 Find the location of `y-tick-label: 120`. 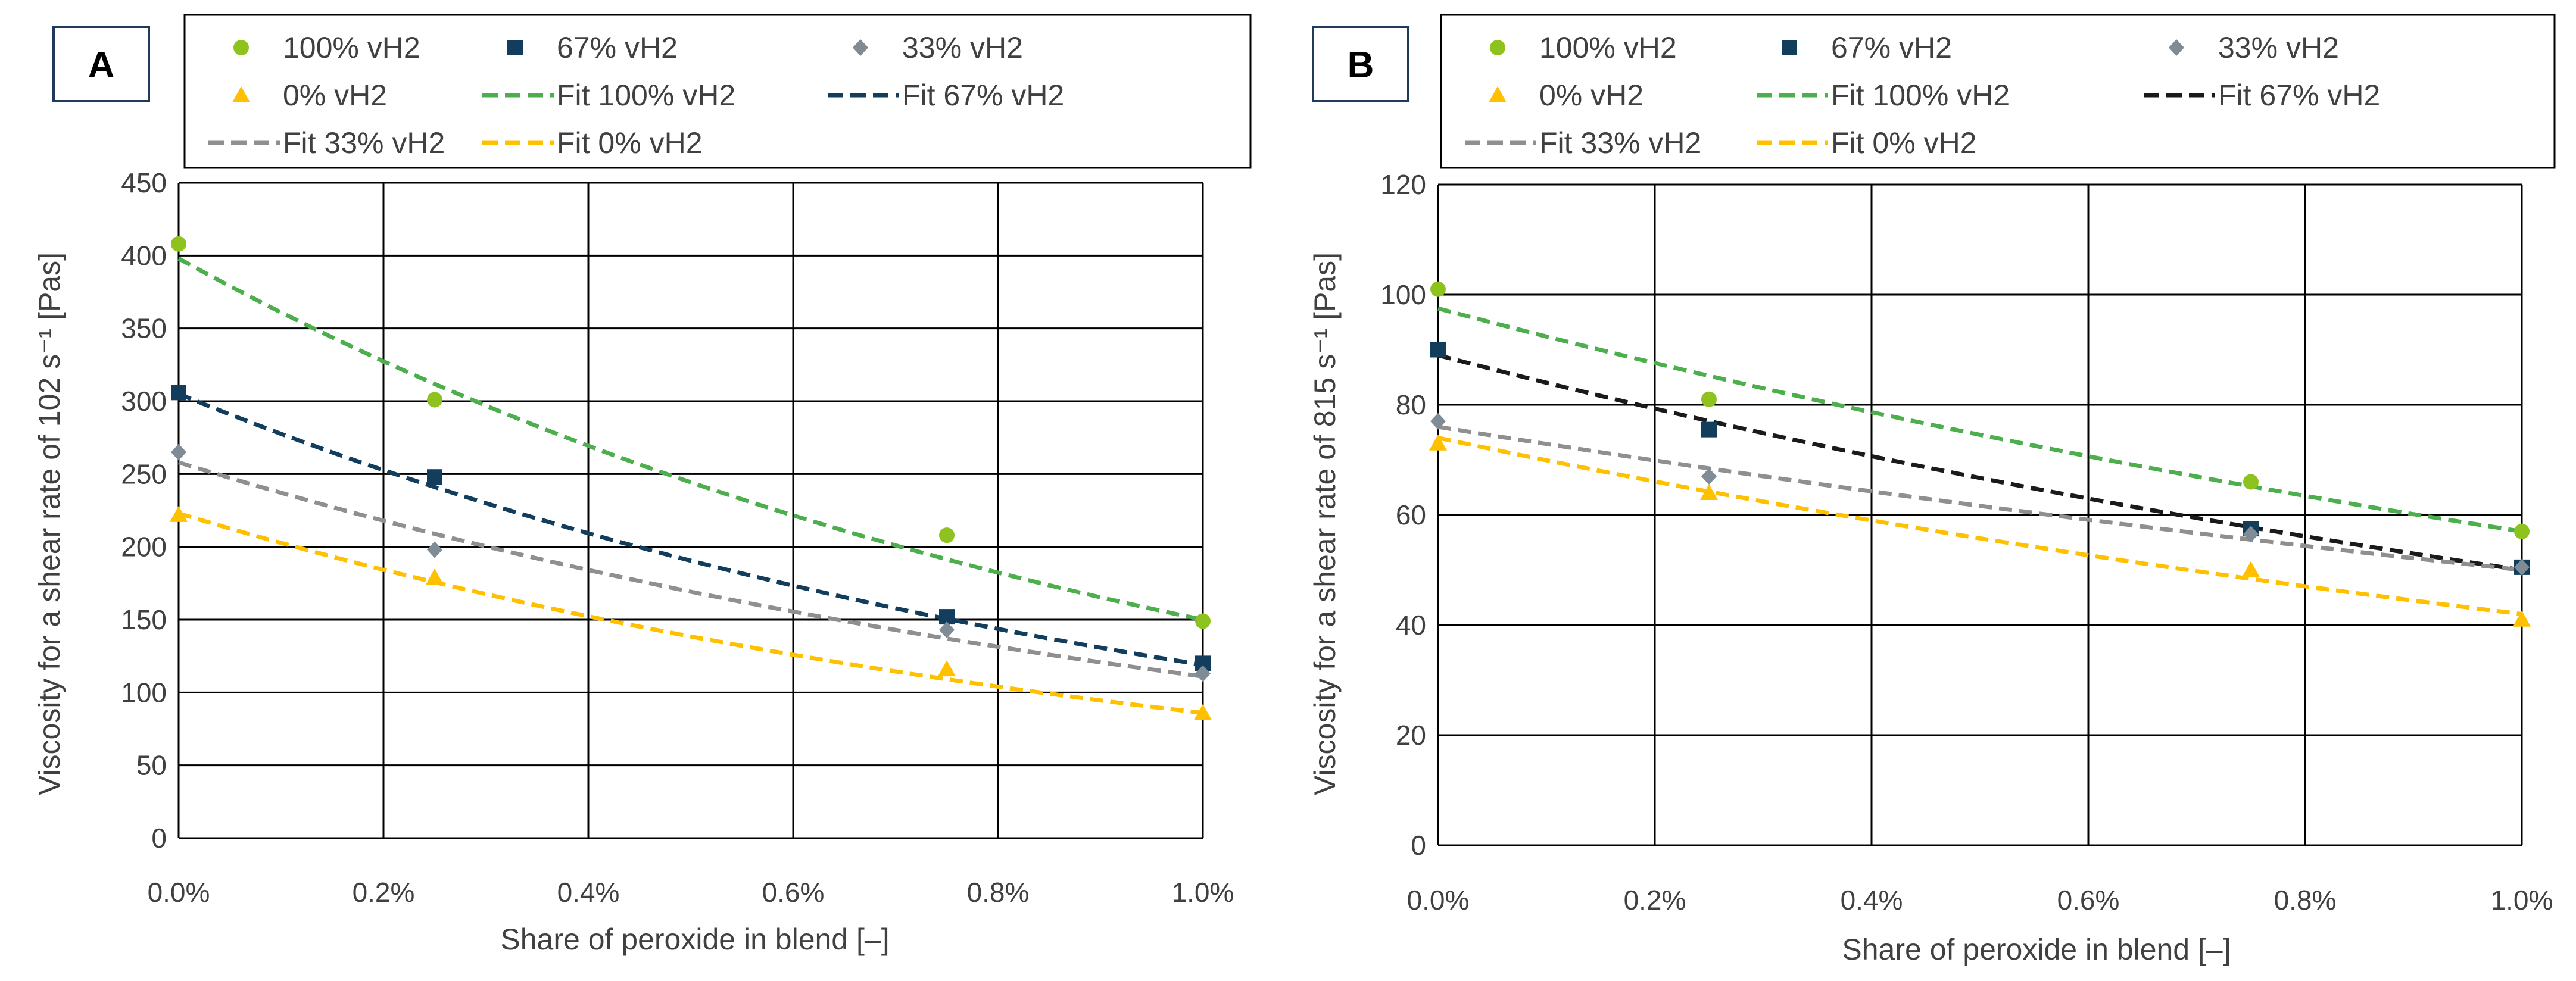

y-tick-label: 120 is located at coordinates (1403, 185).